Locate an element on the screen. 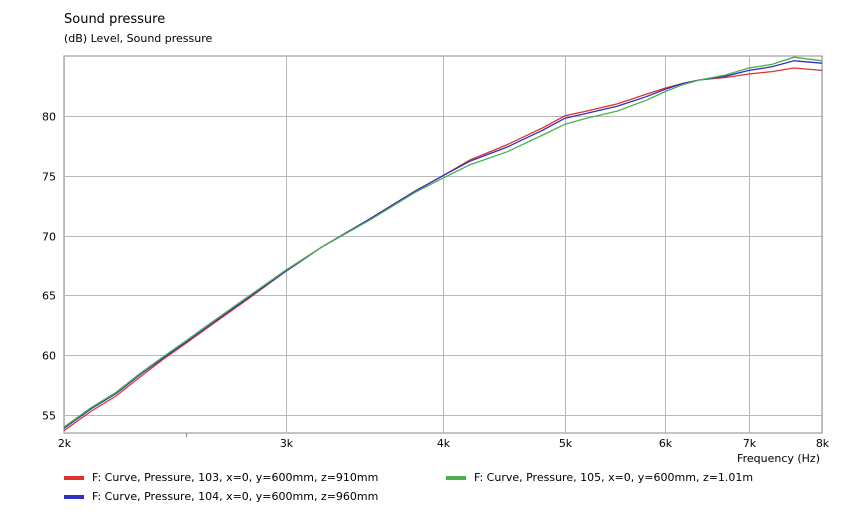 The image size is (844, 530). x-tick-label: 3k is located at coordinates (287, 443).